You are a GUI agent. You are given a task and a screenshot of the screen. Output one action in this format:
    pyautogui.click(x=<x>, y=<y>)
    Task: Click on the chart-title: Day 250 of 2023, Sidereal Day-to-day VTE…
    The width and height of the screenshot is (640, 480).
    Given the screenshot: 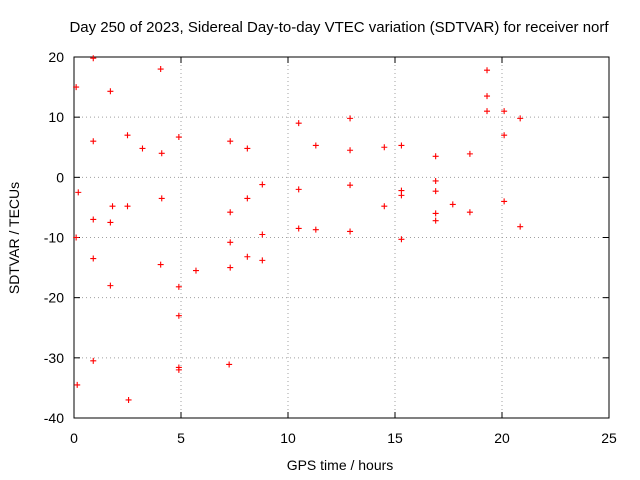 What is the action you would take?
    pyautogui.click(x=339, y=27)
    